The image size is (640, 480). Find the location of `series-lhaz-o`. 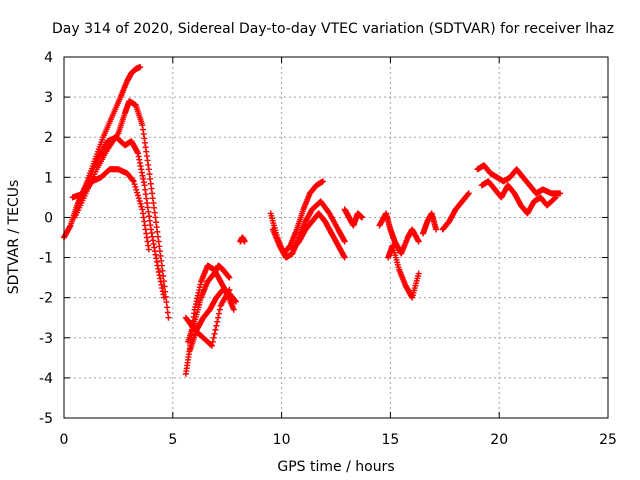

series-lhaz-o is located at coordinates (403, 271).